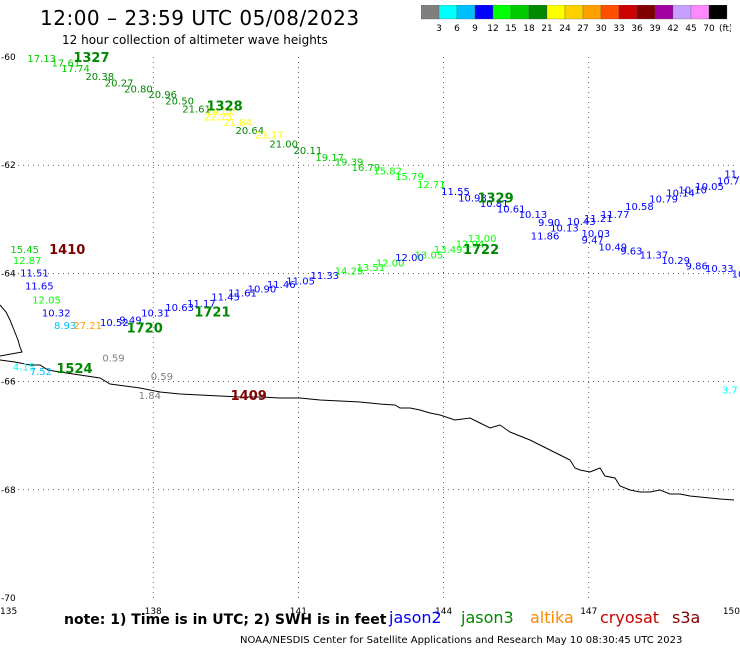 The height and width of the screenshot is (650, 740). What do you see at coordinates (448, 250) in the screenshot?
I see `swh-observation: 13.49` at bounding box center [448, 250].